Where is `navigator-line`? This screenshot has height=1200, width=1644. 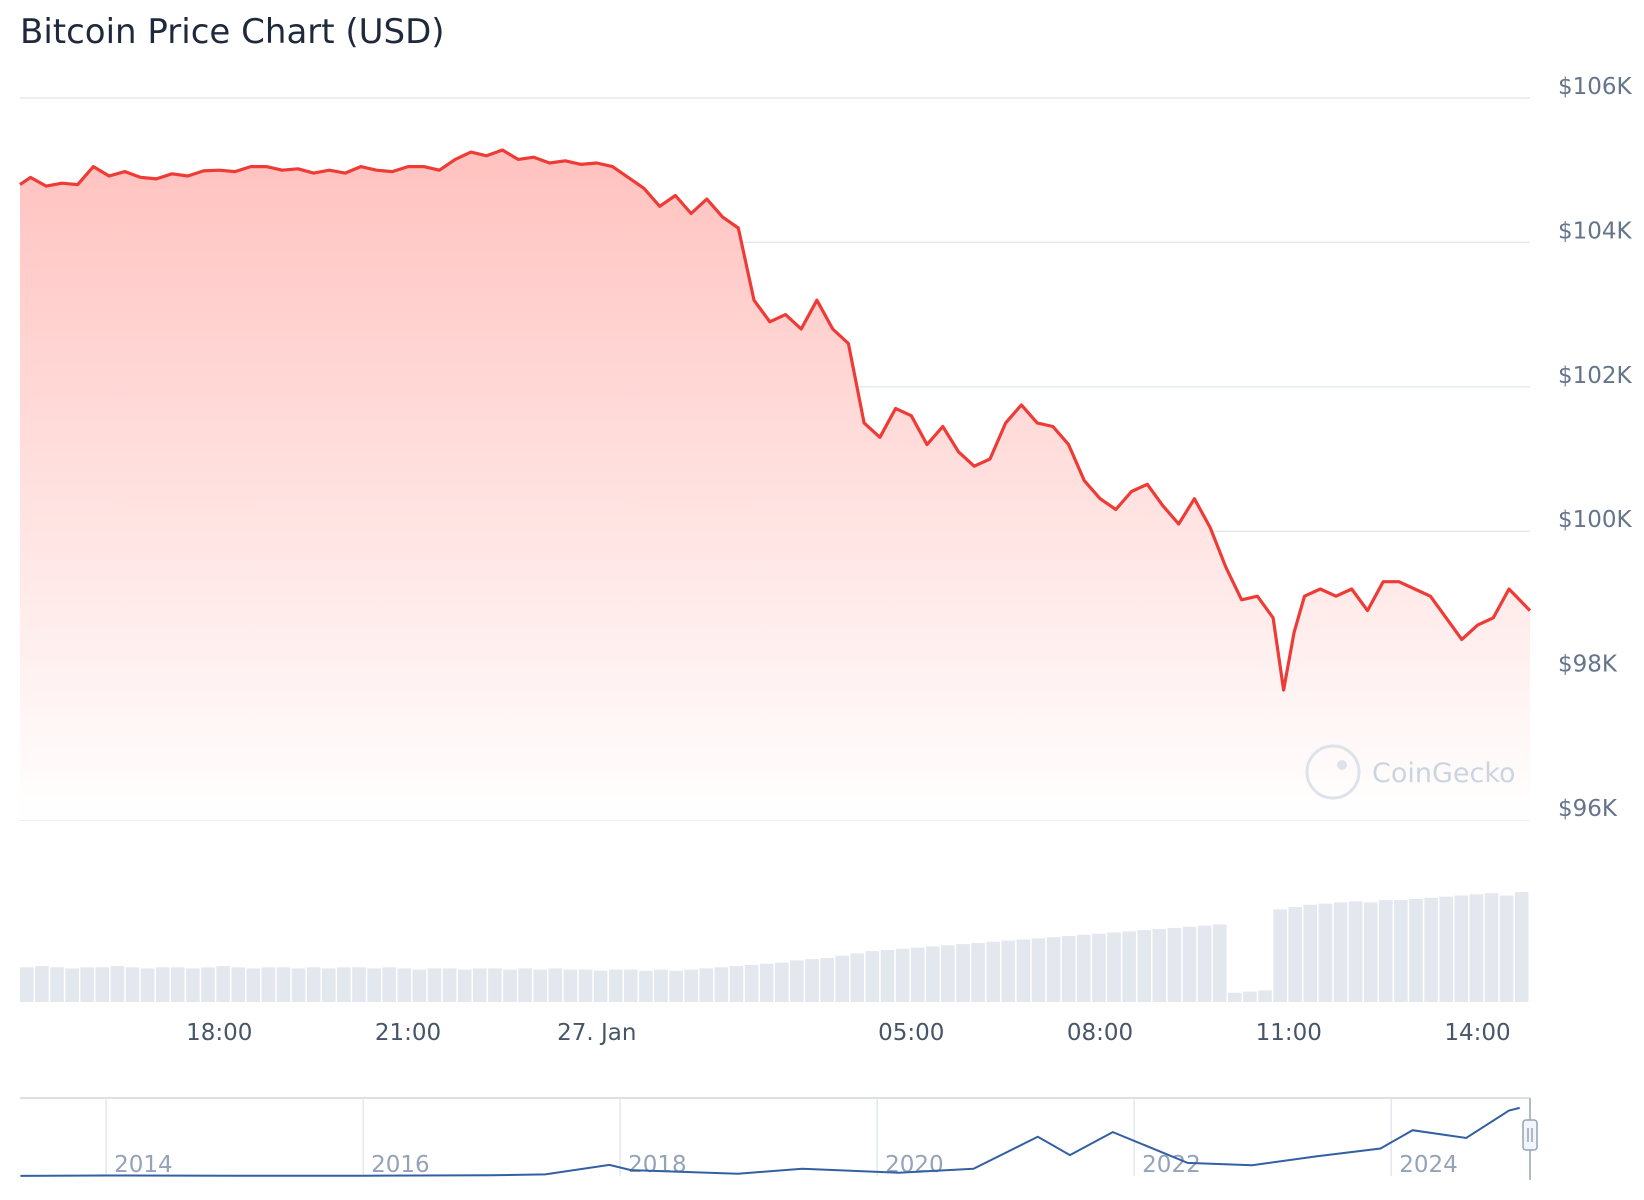 navigator-line is located at coordinates (770, 1141).